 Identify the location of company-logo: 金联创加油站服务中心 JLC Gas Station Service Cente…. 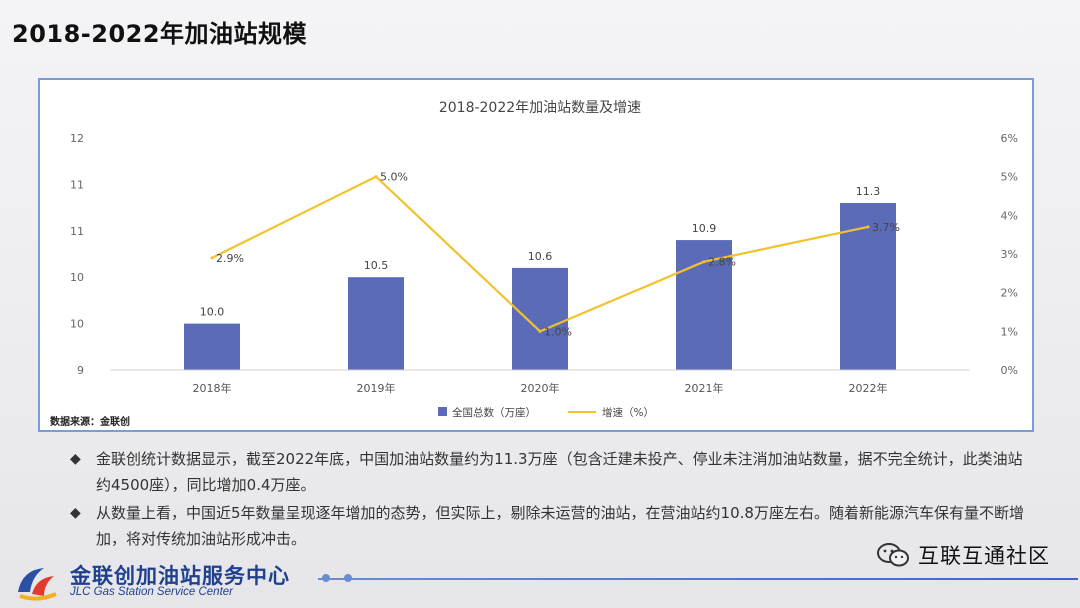
(164, 582).